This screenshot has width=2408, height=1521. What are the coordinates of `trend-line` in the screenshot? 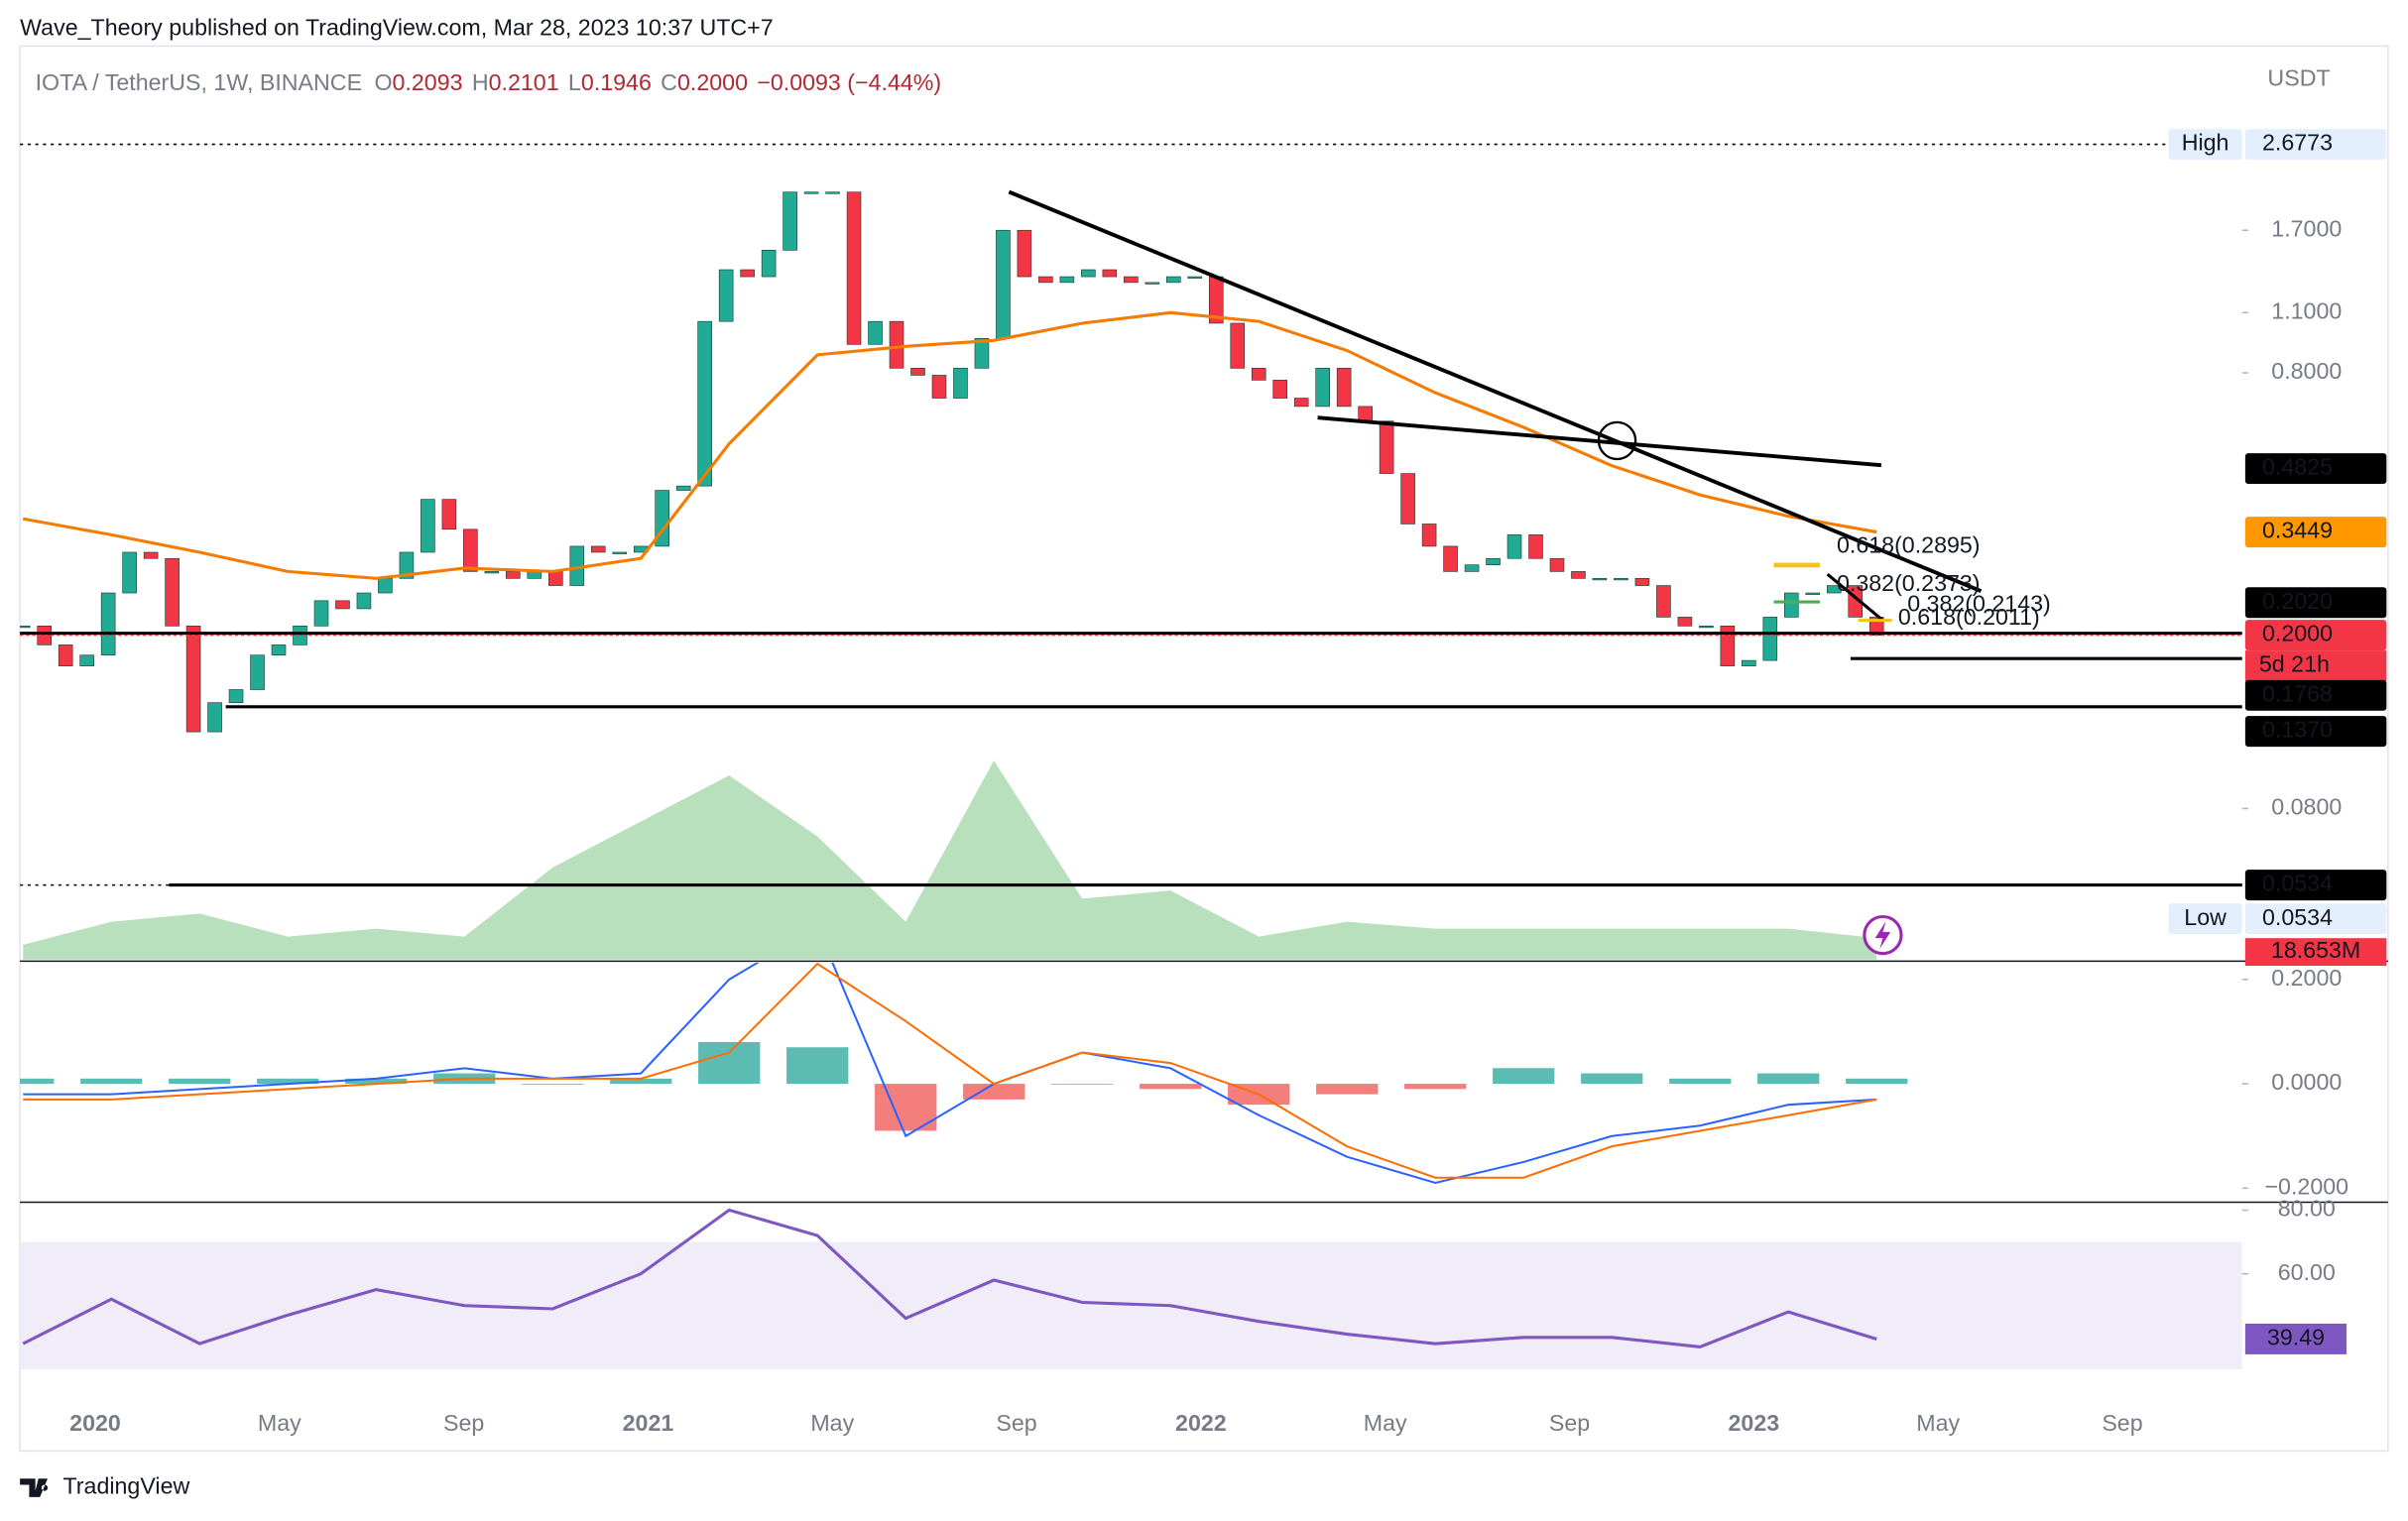 It's located at (1496, 391).